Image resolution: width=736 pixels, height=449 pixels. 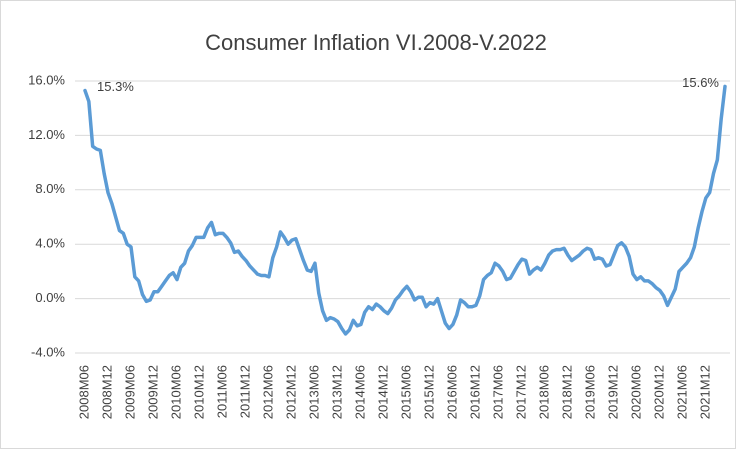 I want to click on x-tick-label: 2016M12, so click(x=474, y=392).